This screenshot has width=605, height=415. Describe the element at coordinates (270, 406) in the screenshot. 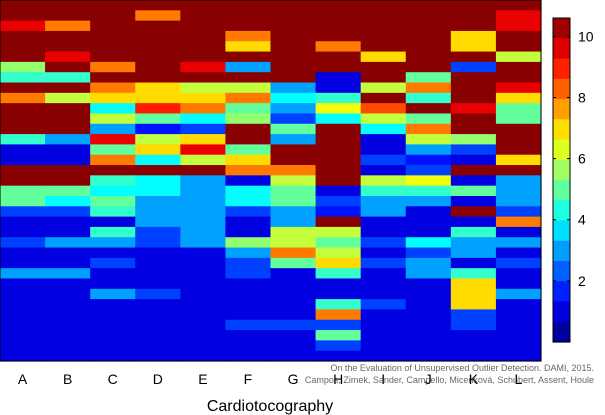

I see `x-axis-title: Cardiotocography` at that location.